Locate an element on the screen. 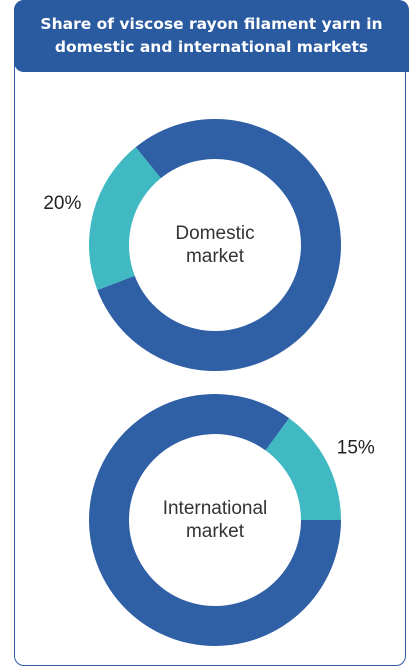  center-label: International market is located at coordinates (215, 520).